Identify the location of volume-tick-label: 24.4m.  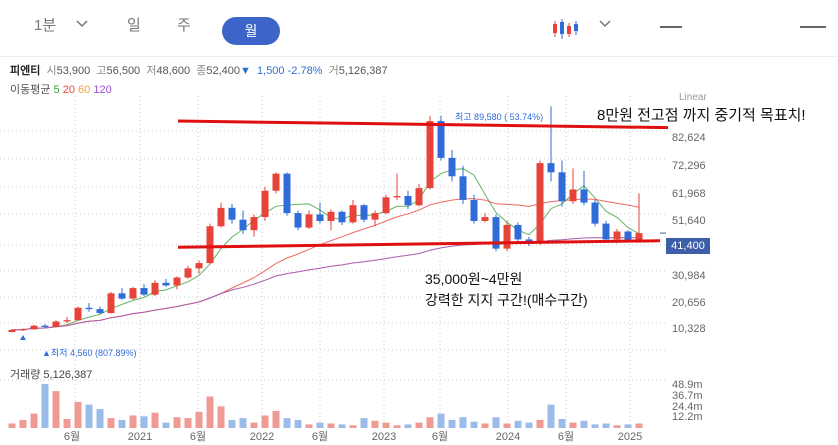
(687, 407).